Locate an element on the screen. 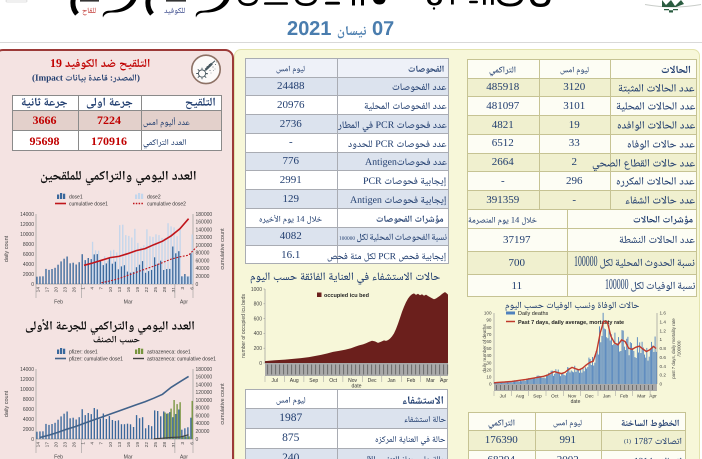 This screenshot has height=459, width=702. svg-text: 14000 is located at coordinates (27, 214).